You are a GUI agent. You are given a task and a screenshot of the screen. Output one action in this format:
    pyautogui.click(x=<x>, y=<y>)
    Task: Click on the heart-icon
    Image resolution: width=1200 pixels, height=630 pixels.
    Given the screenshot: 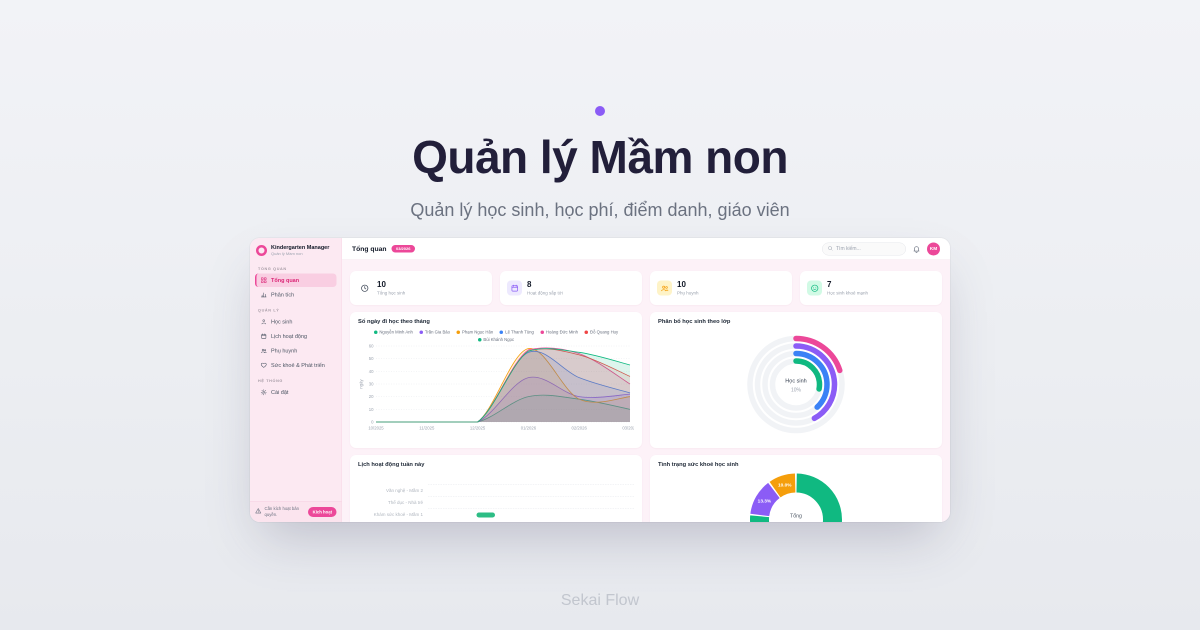 What is the action you would take?
    pyautogui.click(x=263, y=365)
    